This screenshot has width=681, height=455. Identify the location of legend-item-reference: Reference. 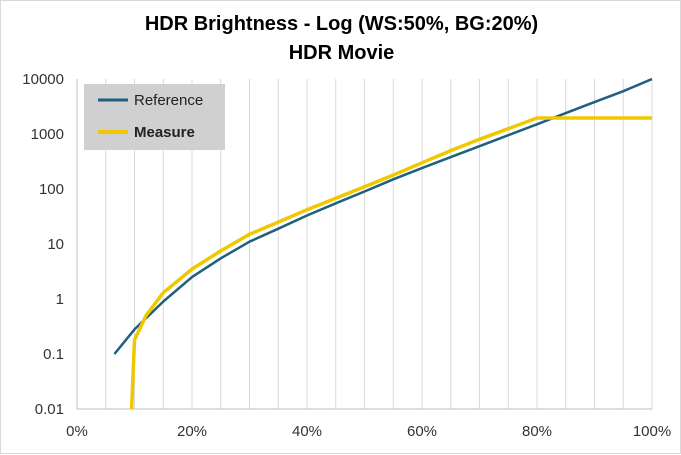
(150, 100).